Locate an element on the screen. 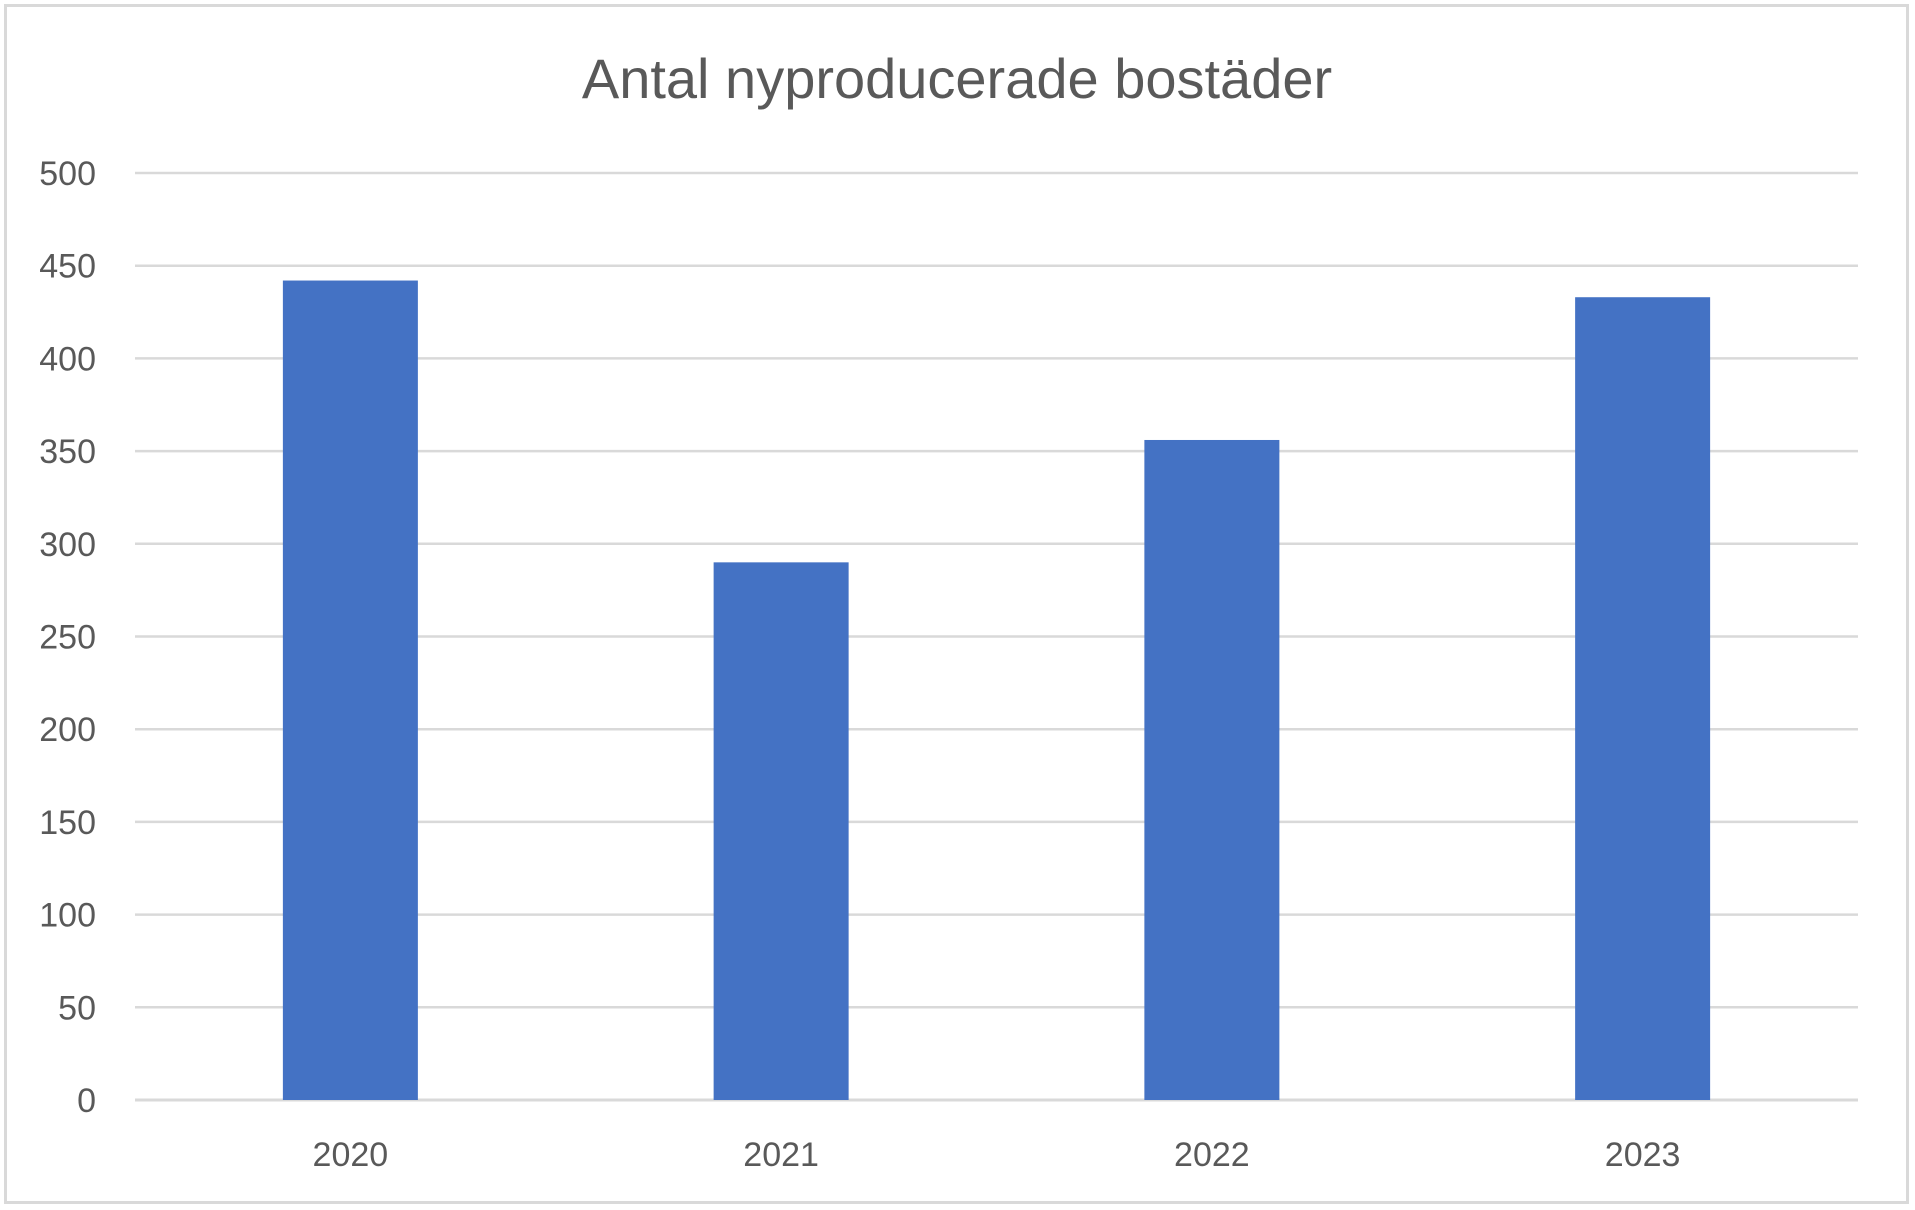 The width and height of the screenshot is (1915, 1210). y-tick-label: 150 is located at coordinates (67, 823).